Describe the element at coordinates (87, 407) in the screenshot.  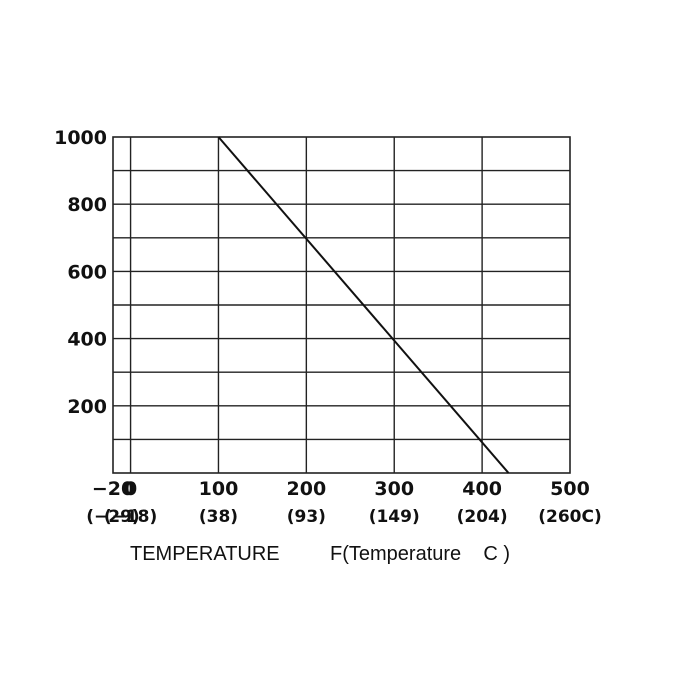
I see `y-tick-label: 200` at that location.